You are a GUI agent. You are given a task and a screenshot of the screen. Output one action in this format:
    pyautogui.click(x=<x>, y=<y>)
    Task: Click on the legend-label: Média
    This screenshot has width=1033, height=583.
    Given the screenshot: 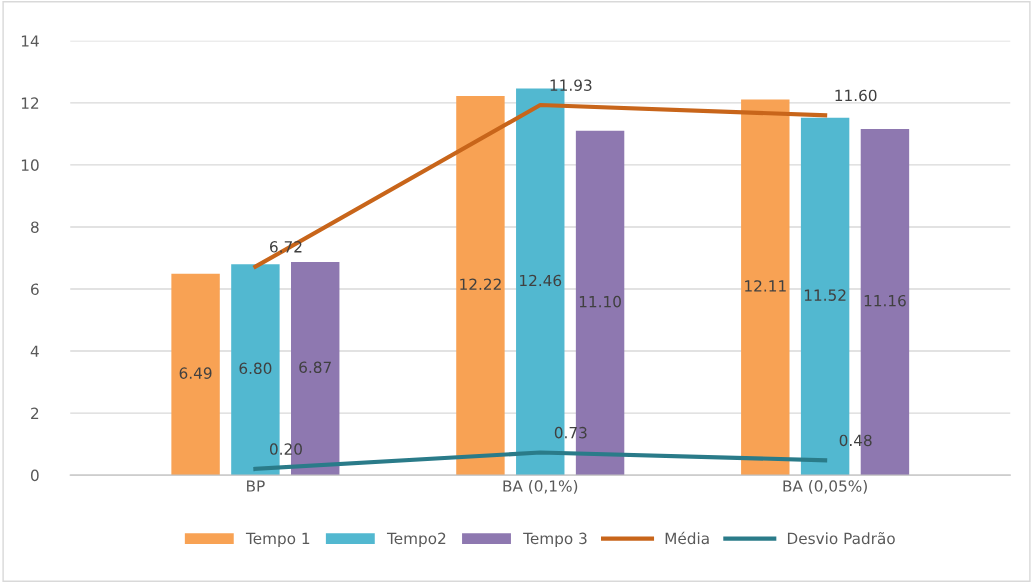 What is the action you would take?
    pyautogui.click(x=687, y=538)
    